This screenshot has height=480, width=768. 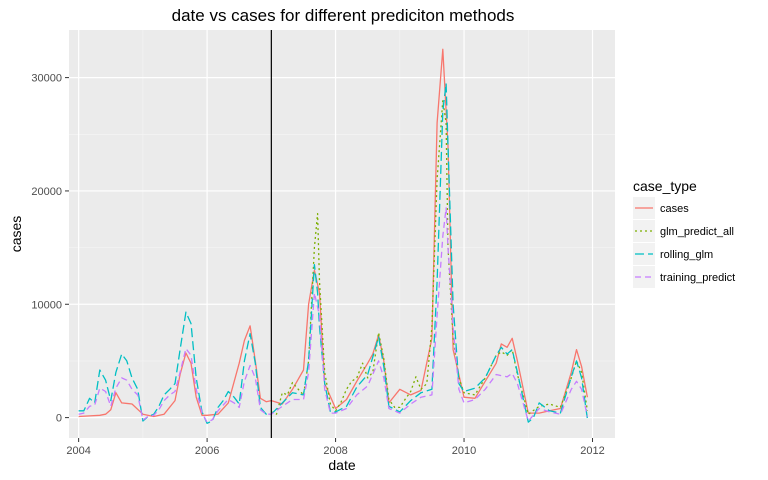 I want to click on x-tick-label: 2006, so click(x=207, y=451).